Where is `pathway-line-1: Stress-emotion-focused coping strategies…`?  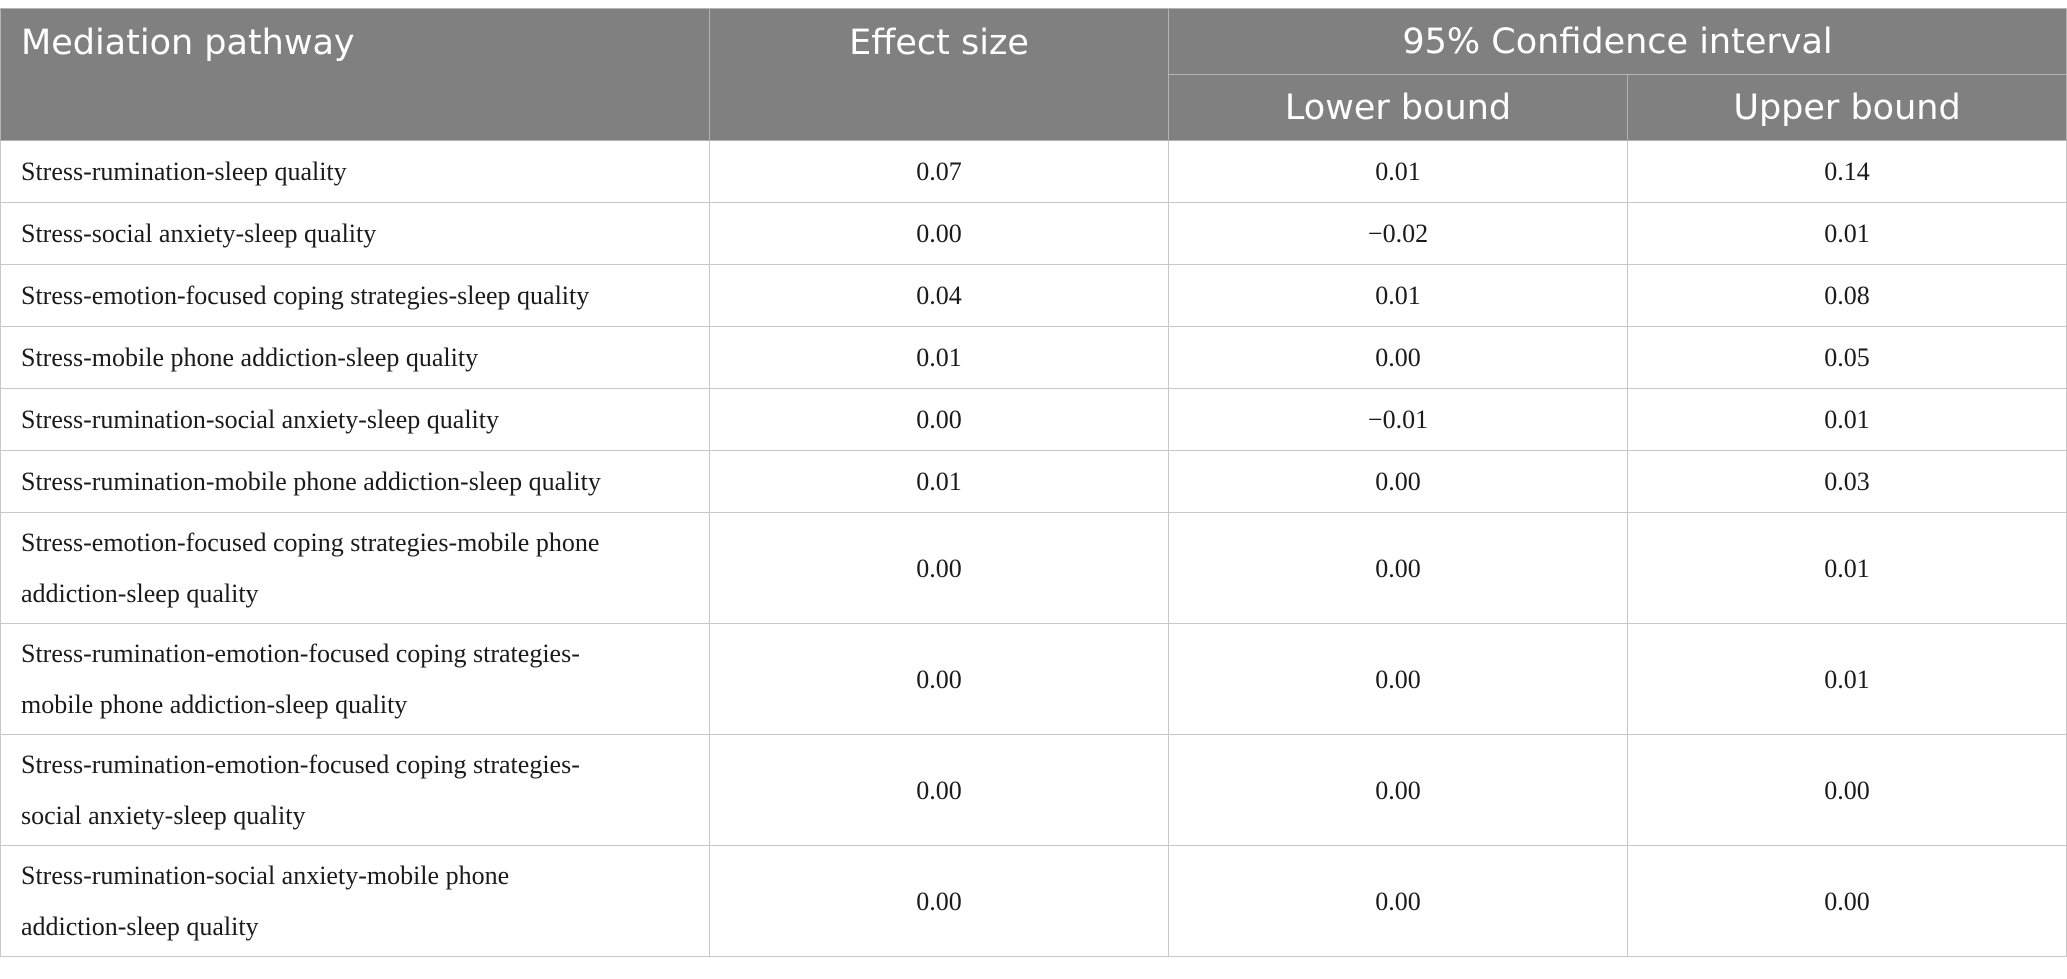
pathway-line-1: Stress-emotion-focused coping strategies… is located at coordinates (310, 542).